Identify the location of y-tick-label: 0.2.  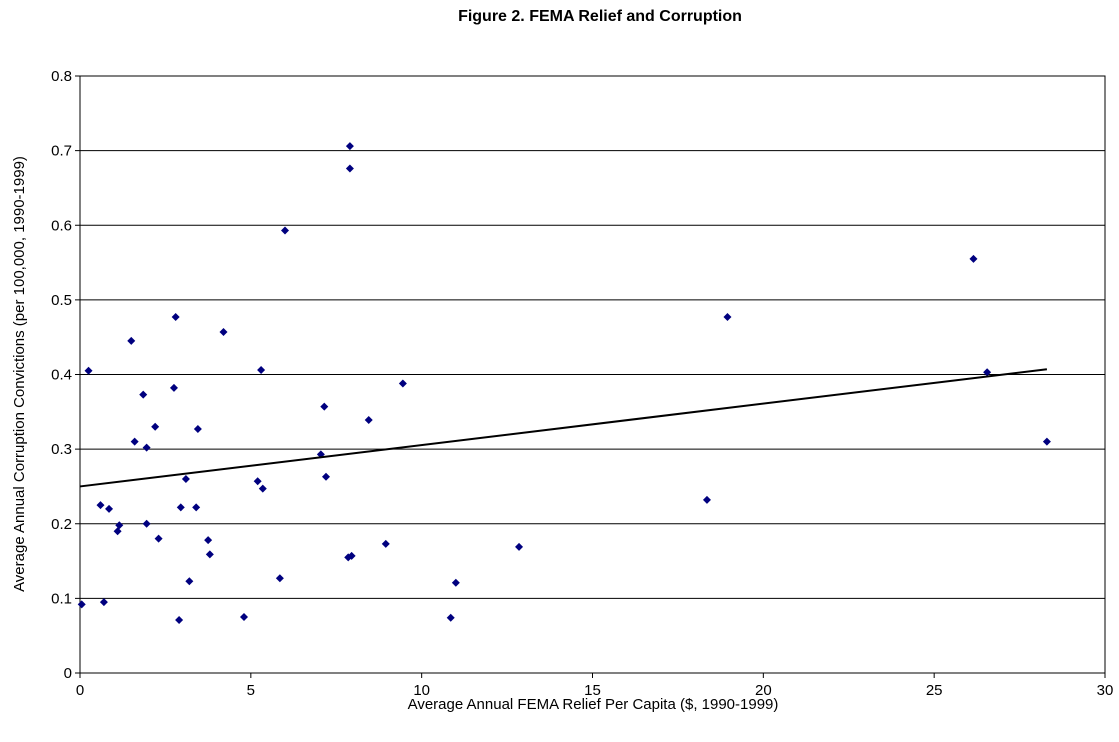
(61, 524).